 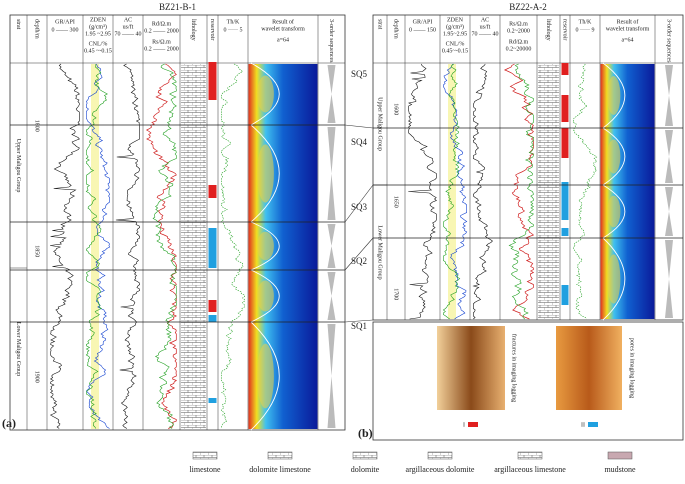 What do you see at coordinates (233, 30) in the screenshot?
I see `header-label: 0 ····· 5` at bounding box center [233, 30].